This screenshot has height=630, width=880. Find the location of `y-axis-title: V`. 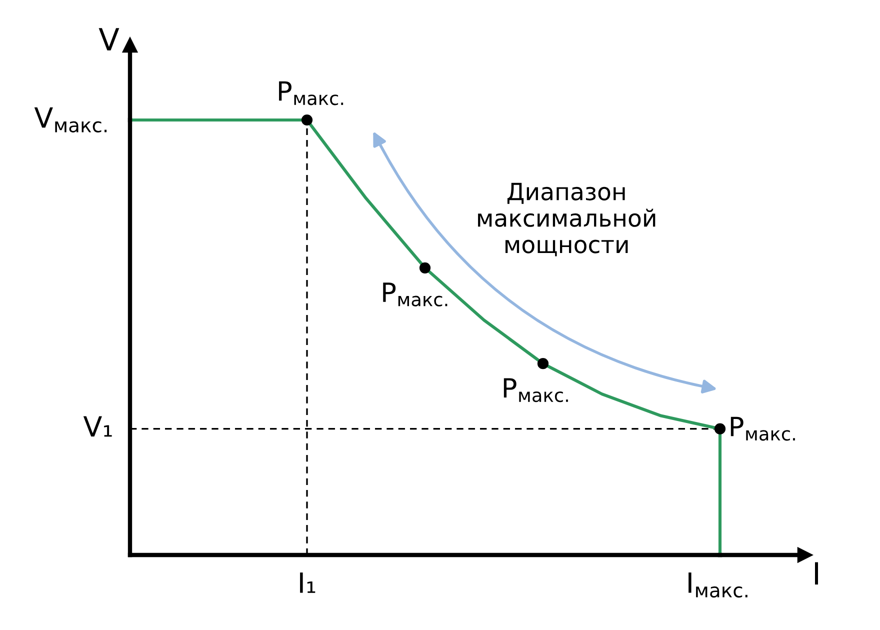

y-axis-title: V is located at coordinates (109, 39).